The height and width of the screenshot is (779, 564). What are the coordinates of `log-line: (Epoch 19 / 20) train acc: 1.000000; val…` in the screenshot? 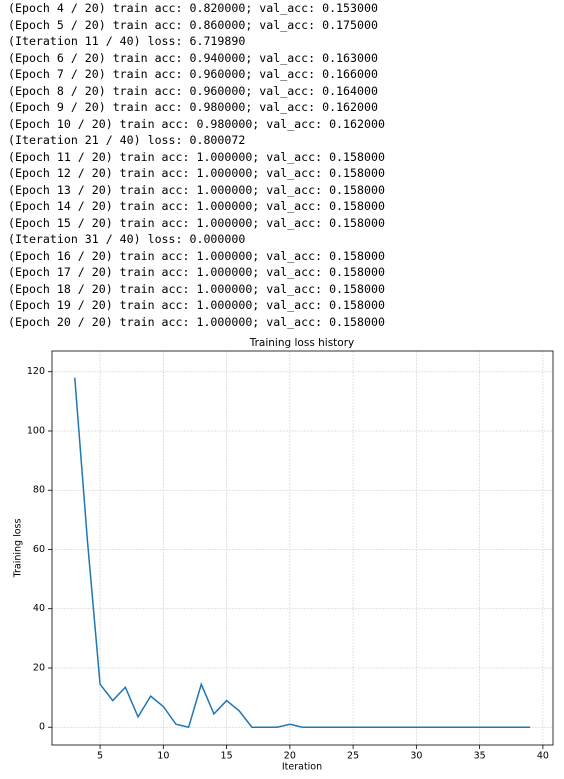 It's located at (196, 305).